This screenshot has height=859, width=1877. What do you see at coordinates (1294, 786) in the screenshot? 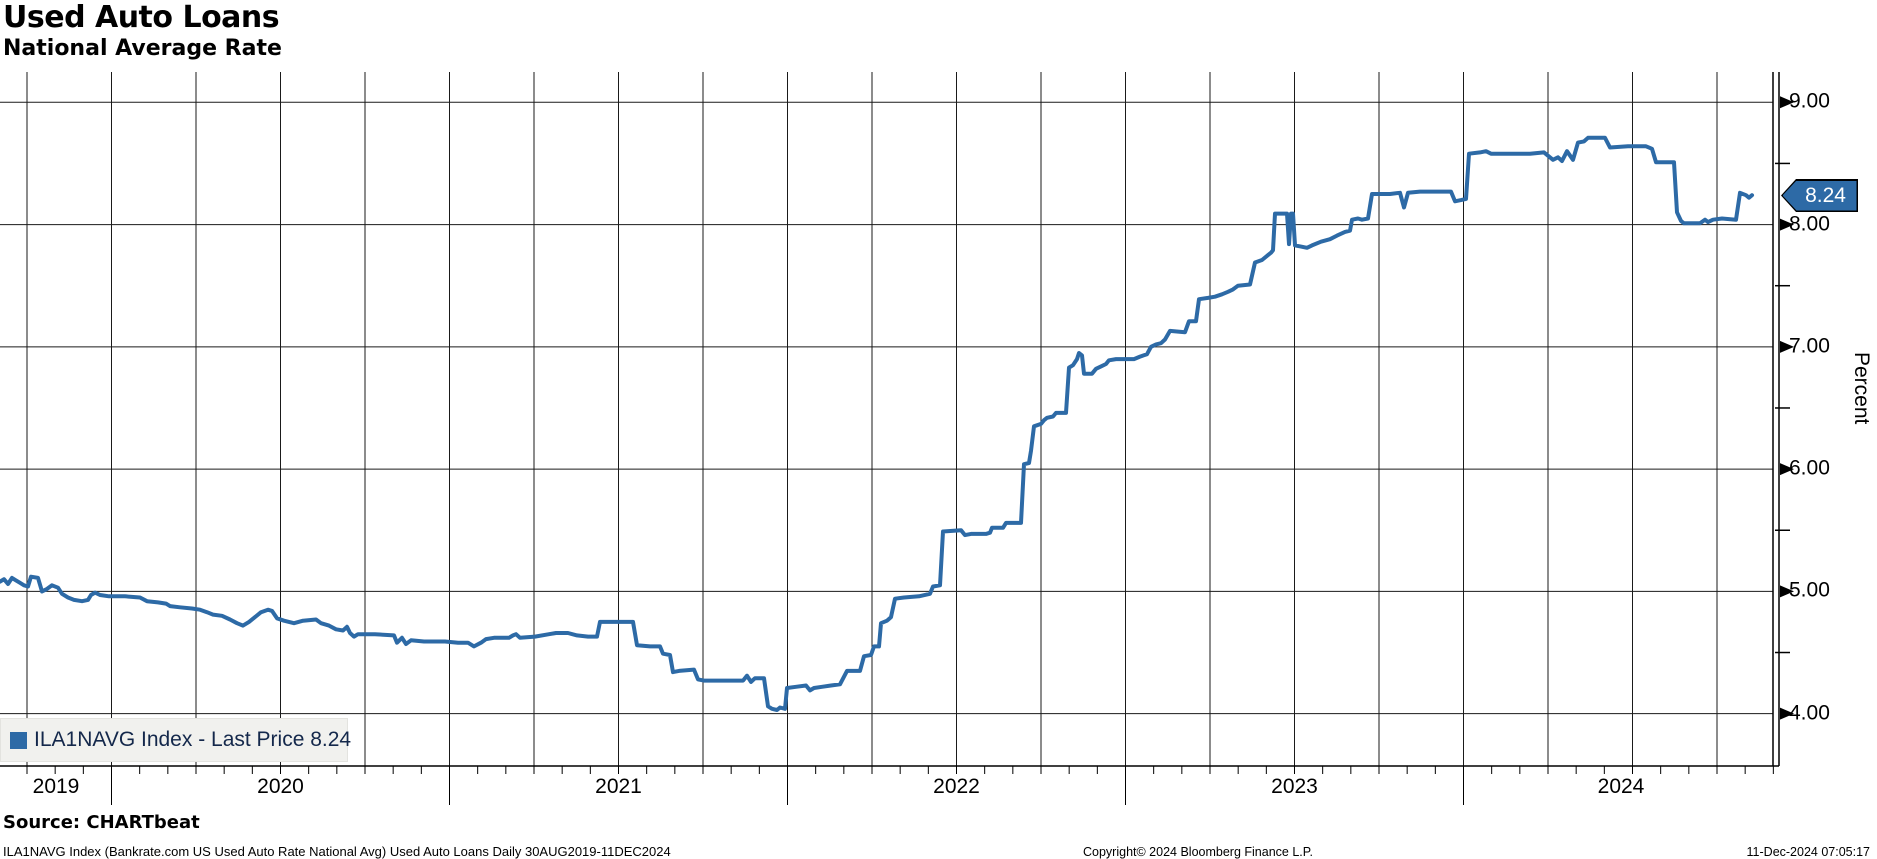
I see `x-tick-label: 2023` at bounding box center [1294, 786].